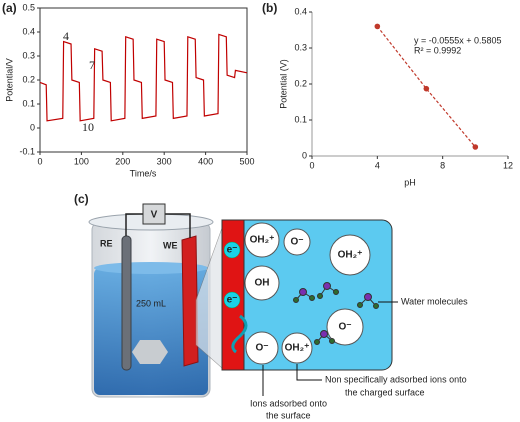 The image size is (520, 422). I want to click on annotation: 10, so click(88, 127).